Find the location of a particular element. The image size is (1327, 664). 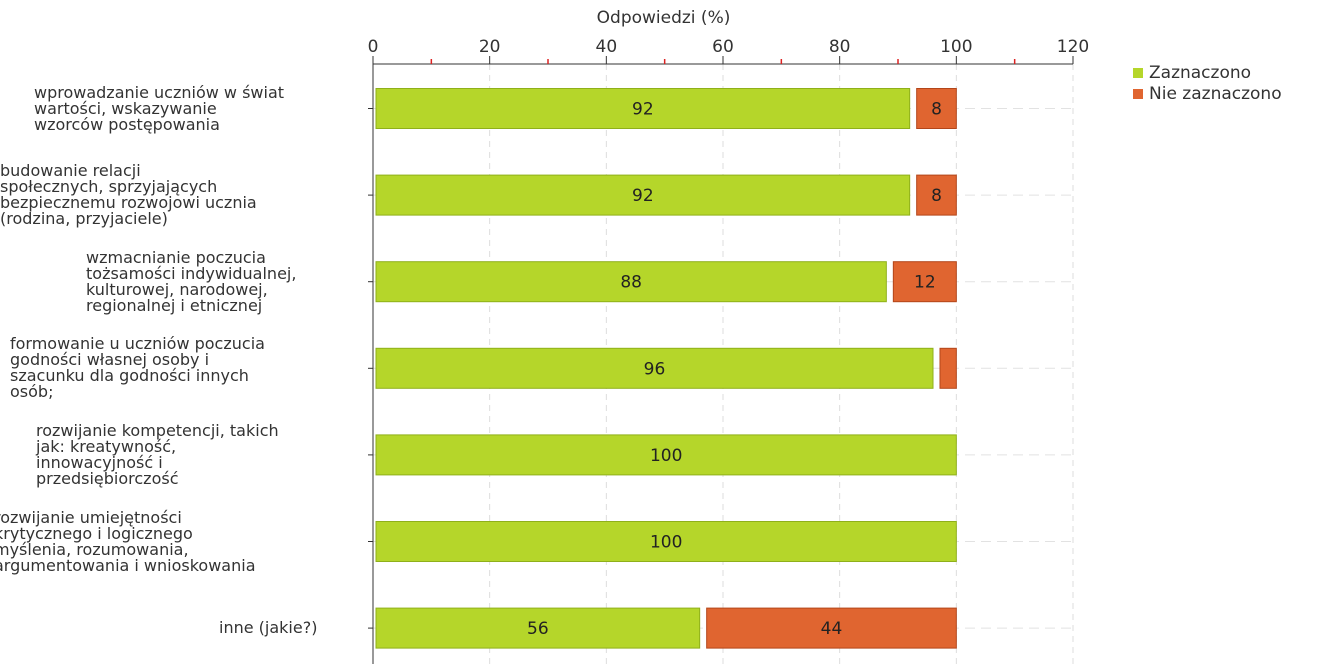

x-tick-label: 0 is located at coordinates (373, 47).